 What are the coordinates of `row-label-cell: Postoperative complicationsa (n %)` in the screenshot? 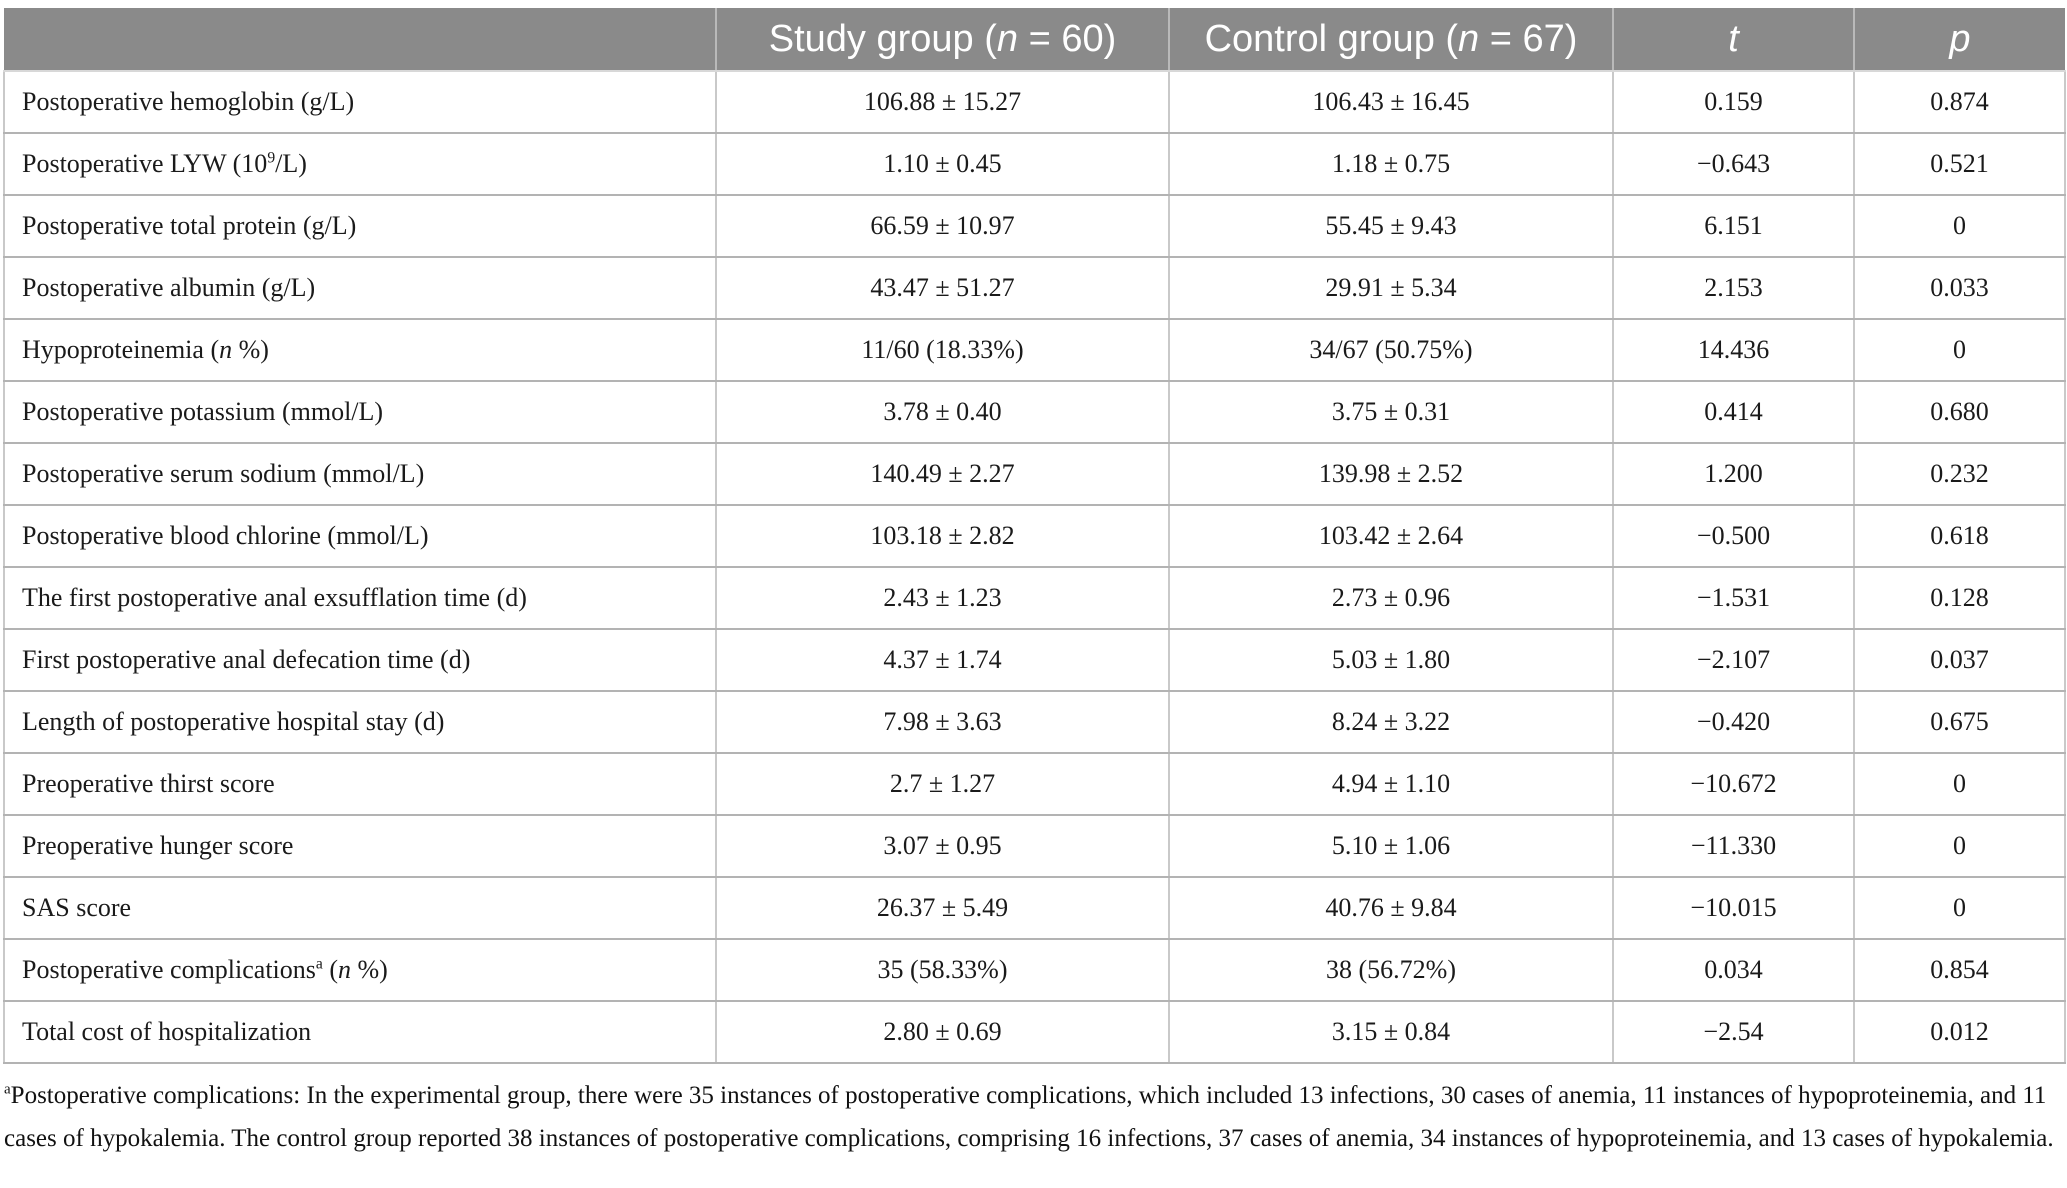 It's located at (360, 970).